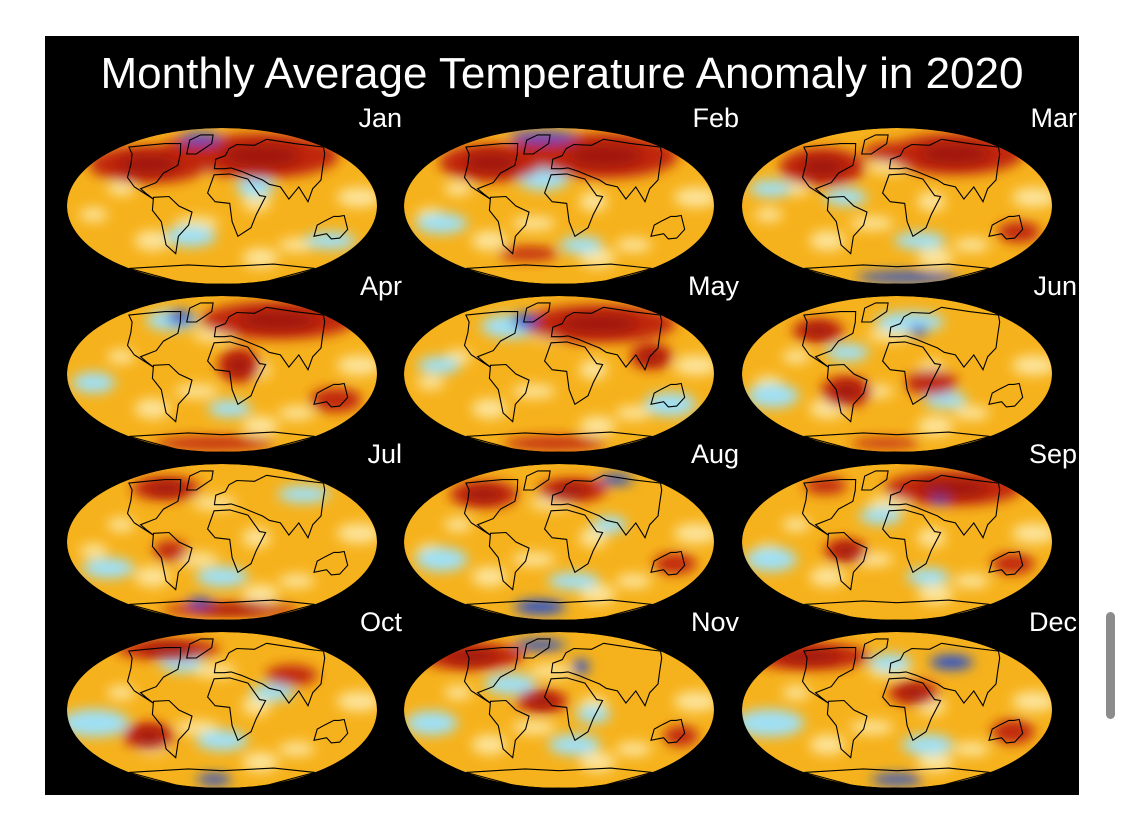 This screenshot has width=1125, height=824. I want to click on map-panel-jan: Jan, so click(234, 194).